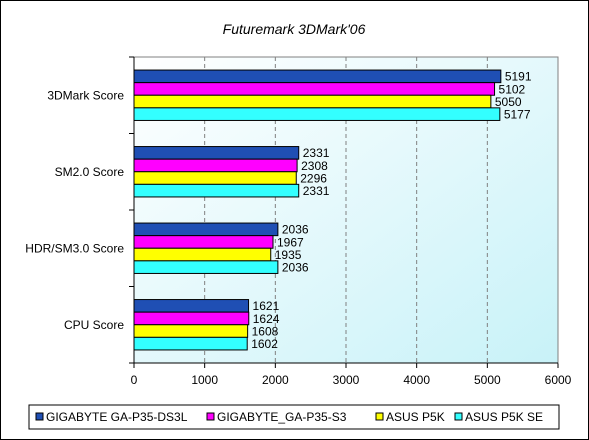 The width and height of the screenshot is (589, 440). Describe the element at coordinates (265, 331) in the screenshot. I see `data-label: 1608` at that location.